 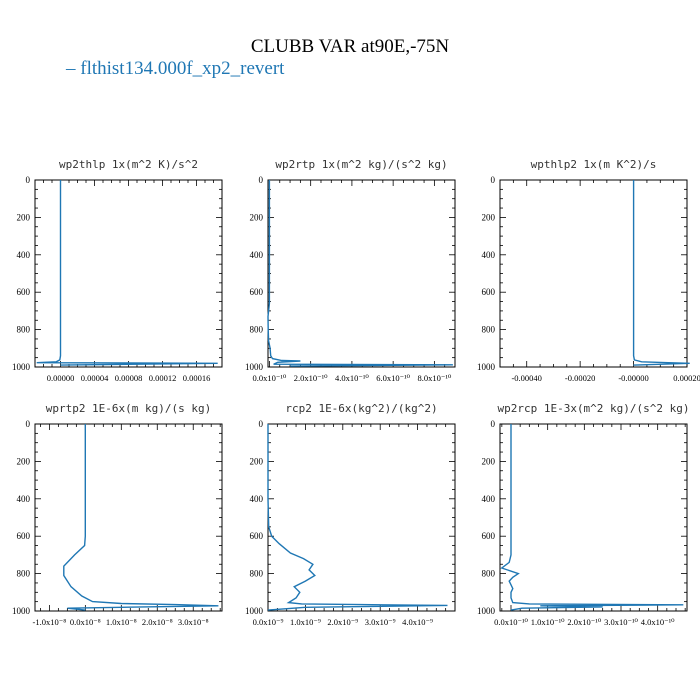 What do you see at coordinates (621, 622) in the screenshot?
I see `x-tick-label: 3.0x10⁻¹⁰` at bounding box center [621, 622].